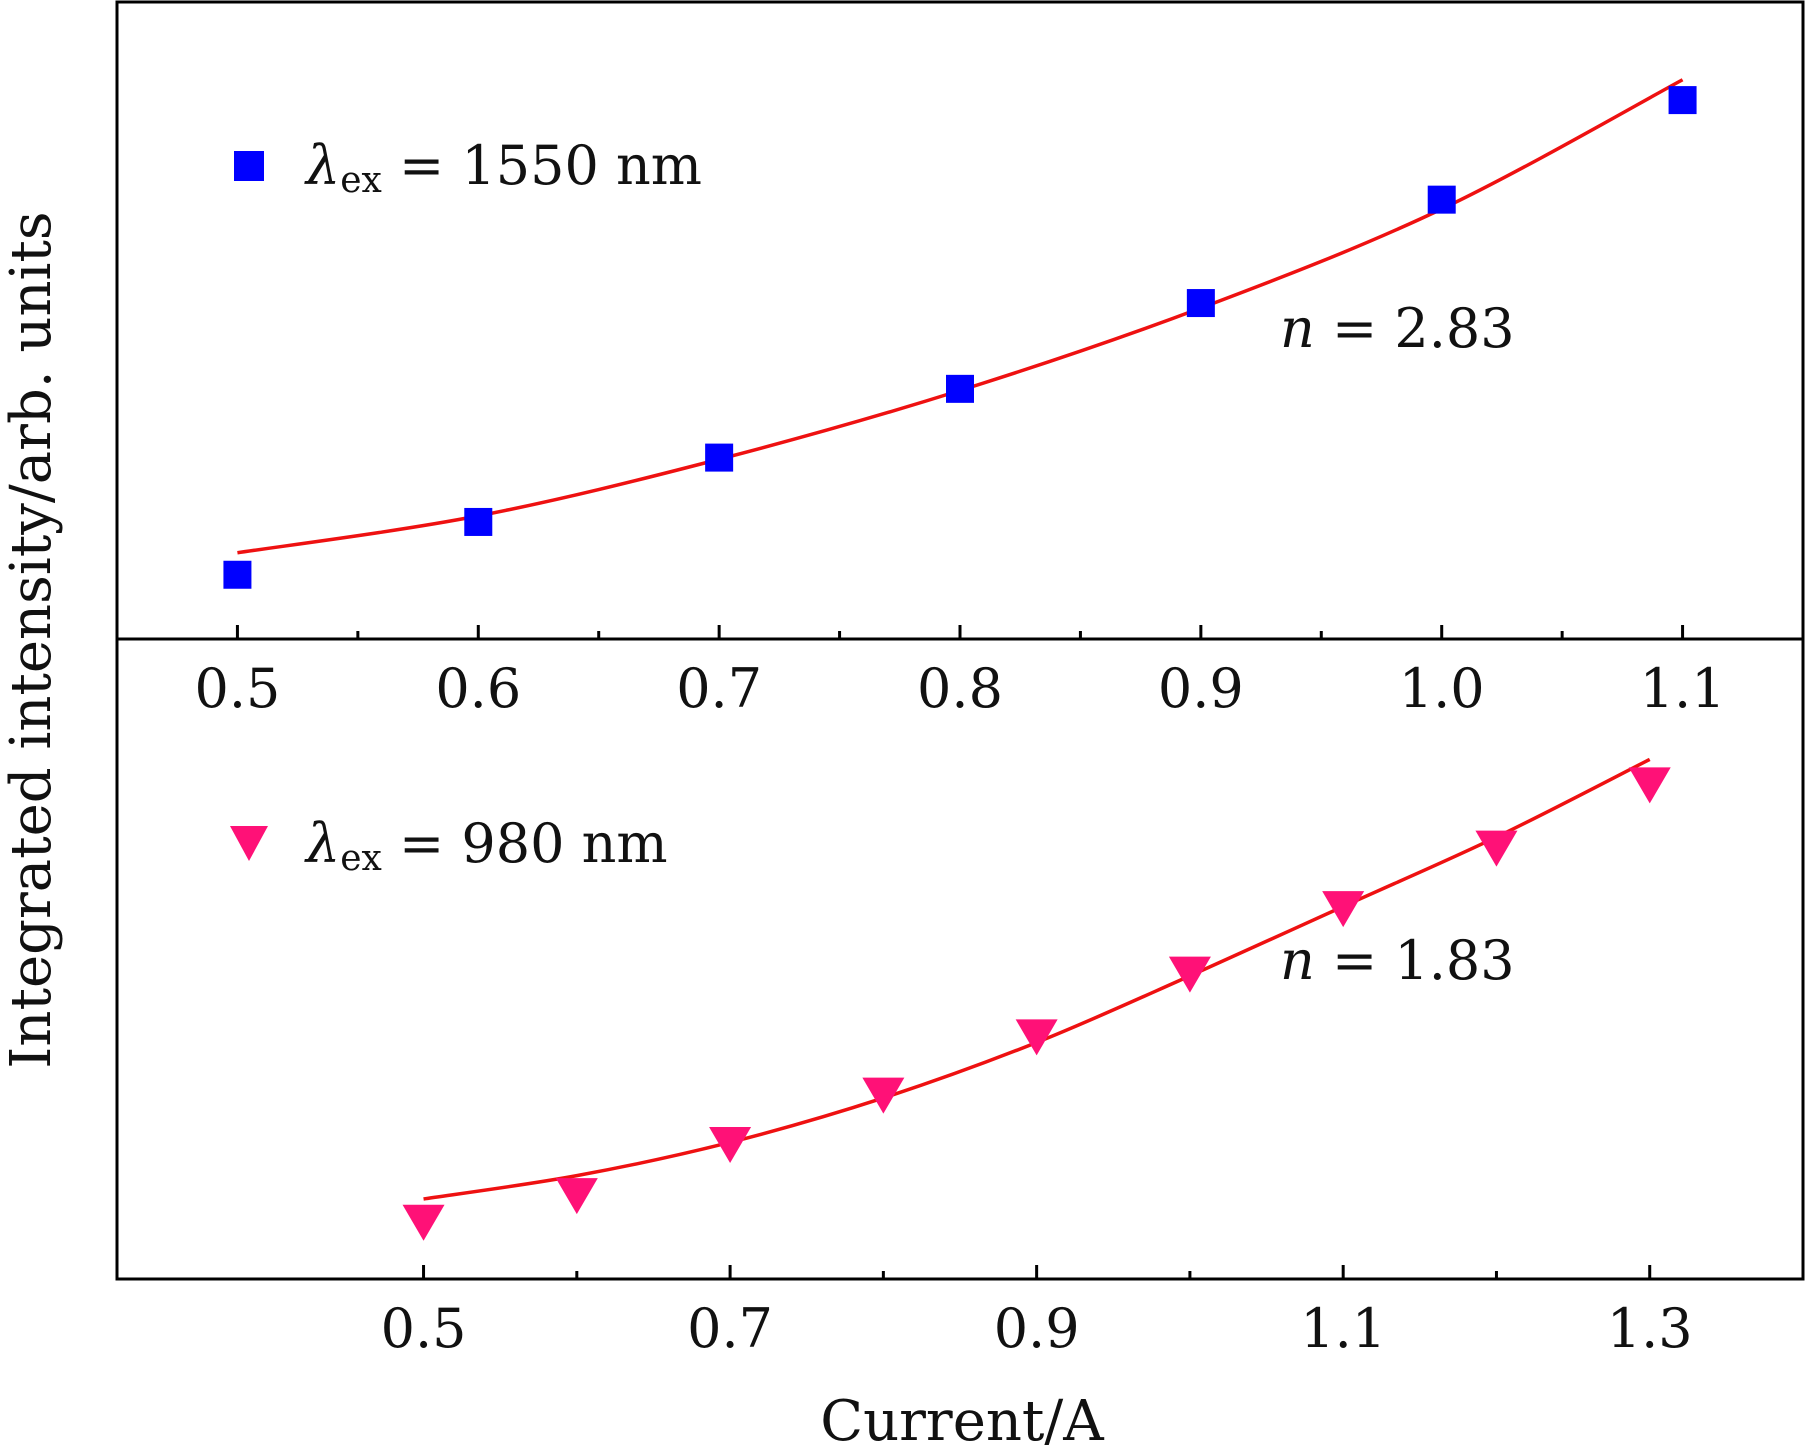 The width and height of the screenshot is (1806, 1455). I want to click on bottom-legend: λex = 980 nm, so click(449, 845).